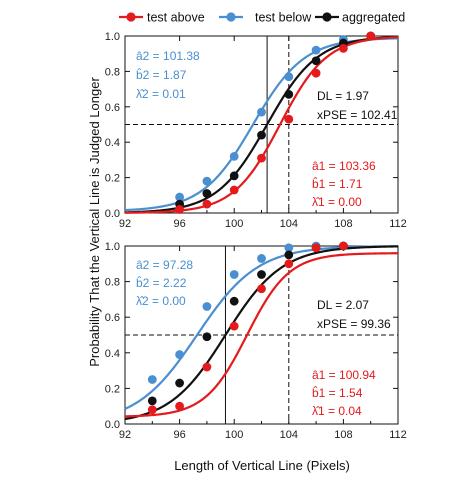 This screenshot has width=474, height=487. What do you see at coordinates (344, 375) in the screenshot?
I see `annotation-red: â1 = 100.94` at bounding box center [344, 375].